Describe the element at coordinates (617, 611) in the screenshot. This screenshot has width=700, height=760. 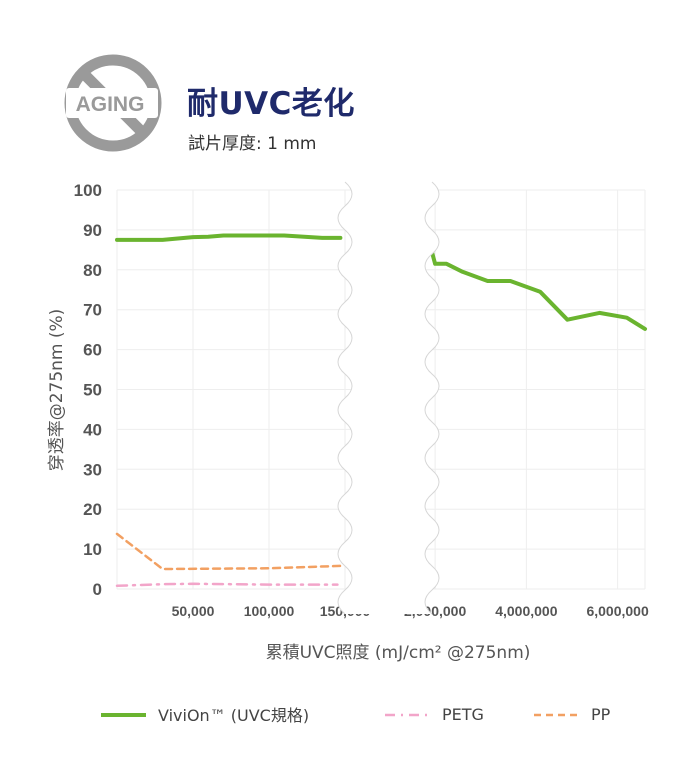
I see `x-tick-label: 6,000,000` at that location.